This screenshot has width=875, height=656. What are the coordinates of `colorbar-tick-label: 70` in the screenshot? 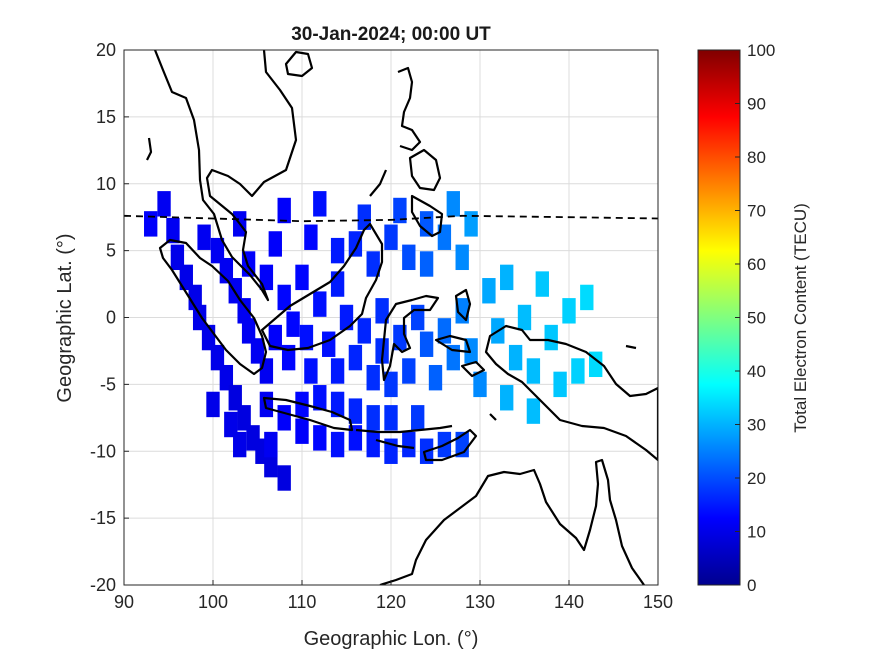 It's located at (756, 211).